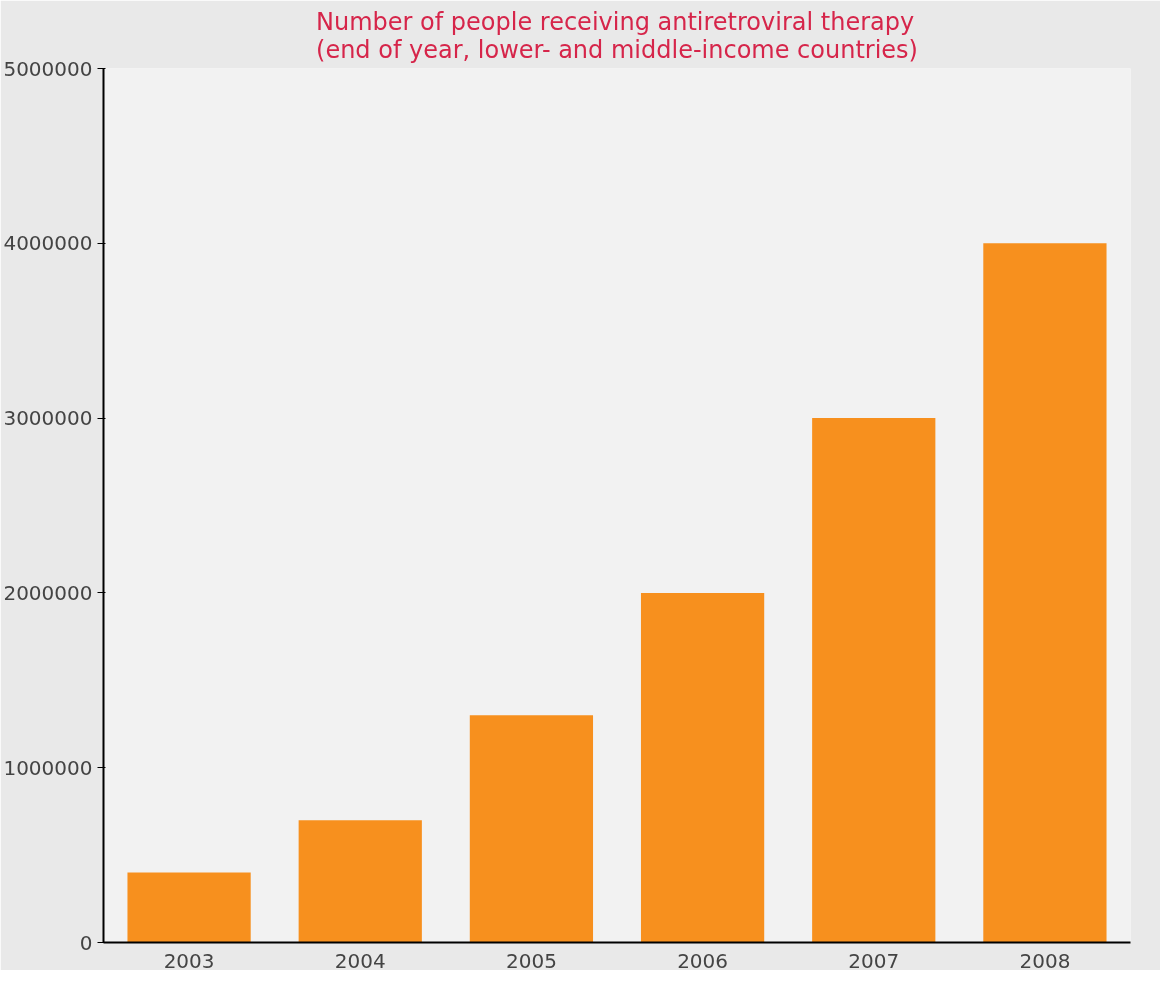  What do you see at coordinates (874, 960) in the screenshot?
I see `x-tick-label: 2007` at bounding box center [874, 960].